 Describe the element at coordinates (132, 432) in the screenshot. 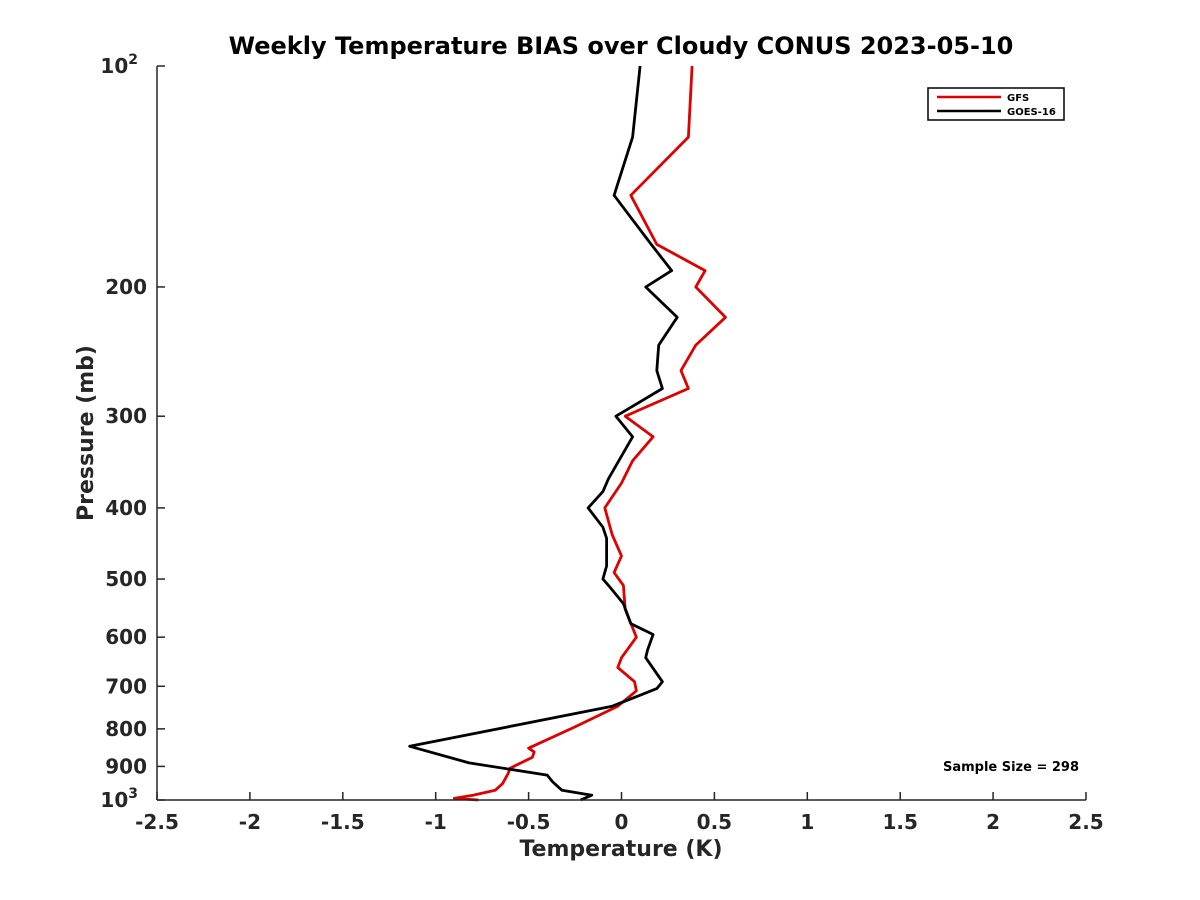

I see `y-ticks: 10² 200 300 400 500 600 700 800 900 10³` at that location.